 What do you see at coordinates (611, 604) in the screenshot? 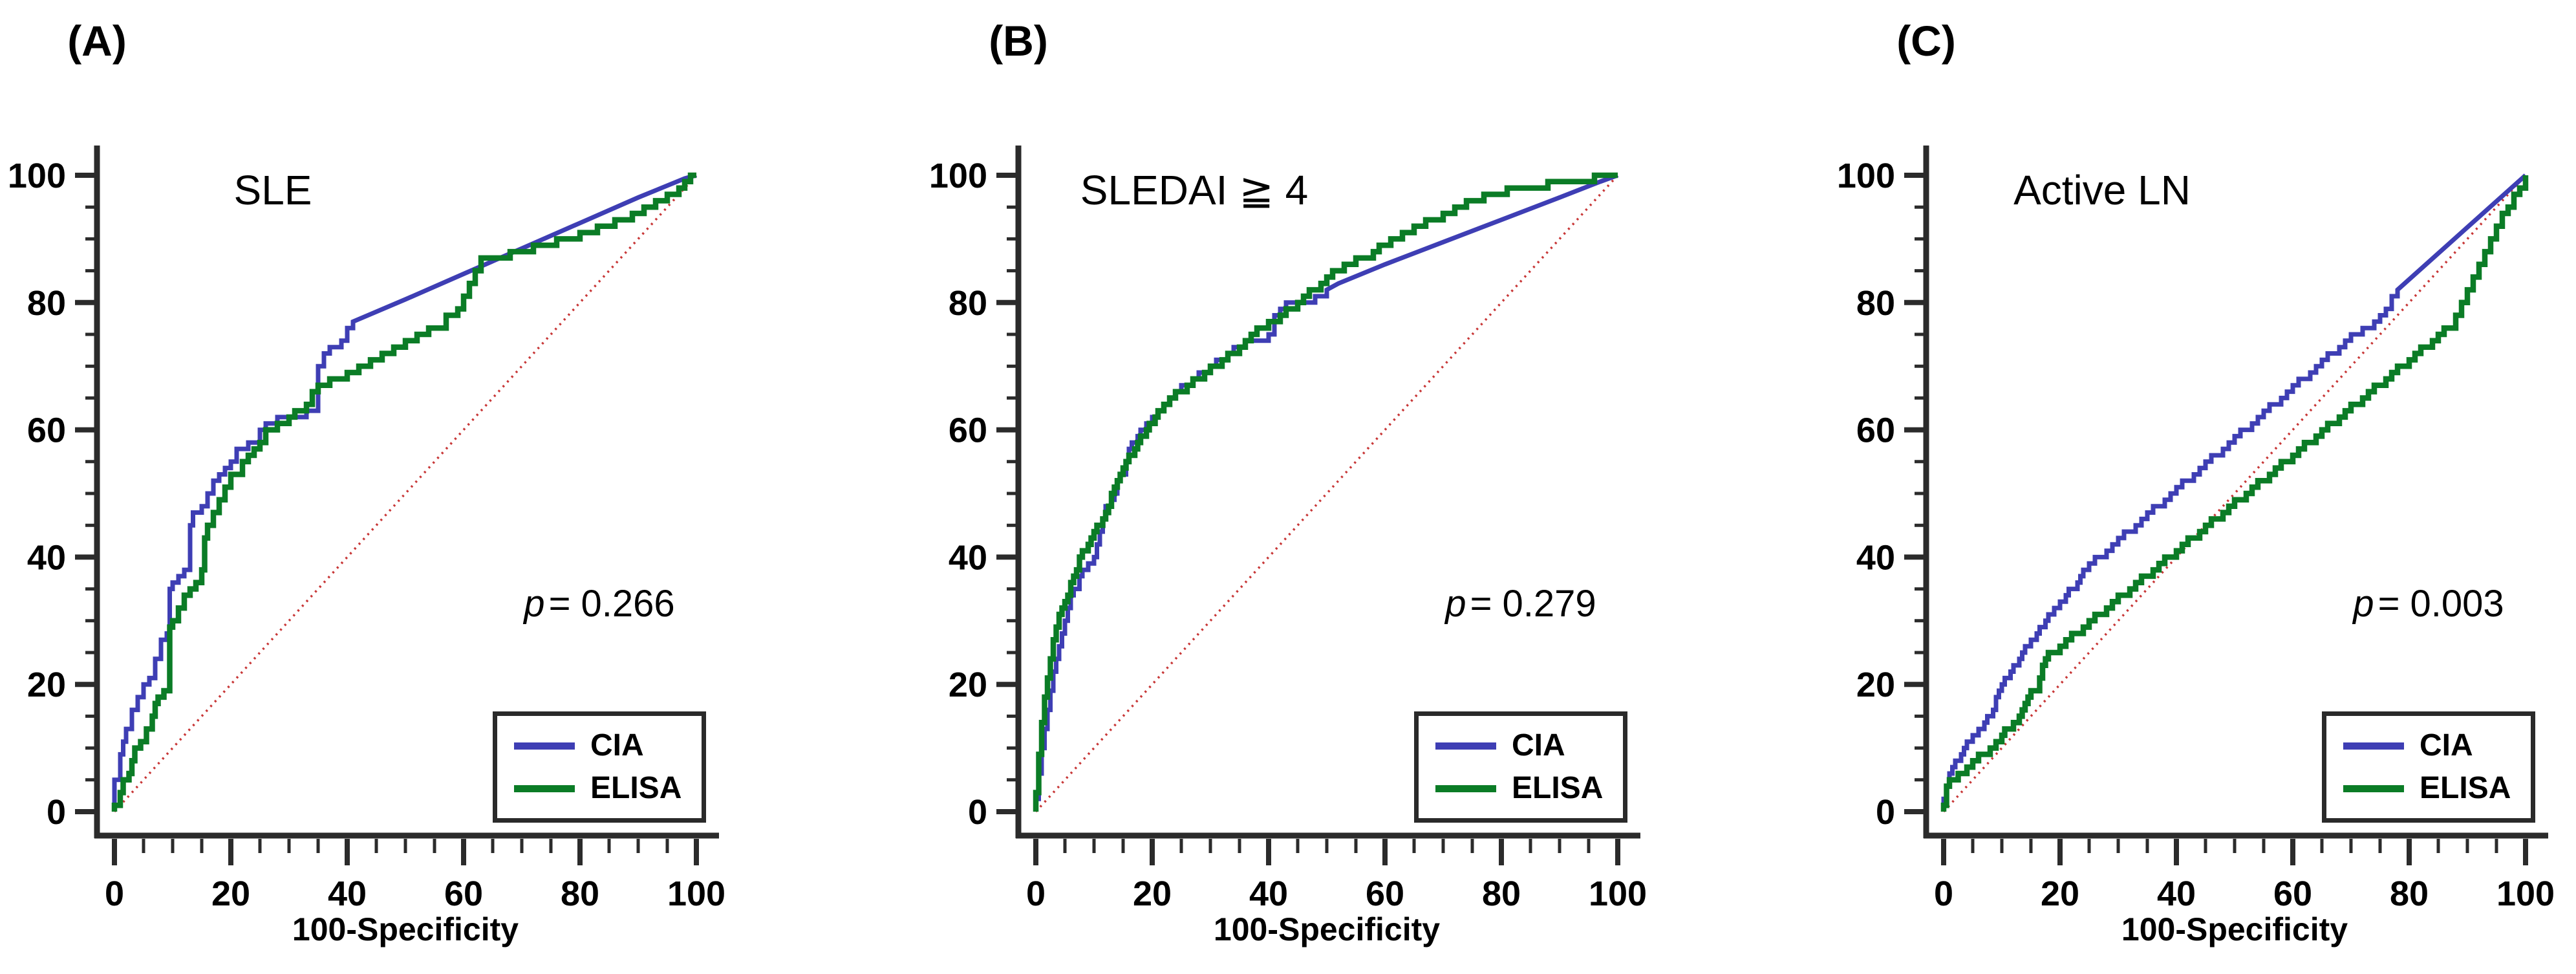
I see `p-text: = 0.266` at bounding box center [611, 604].